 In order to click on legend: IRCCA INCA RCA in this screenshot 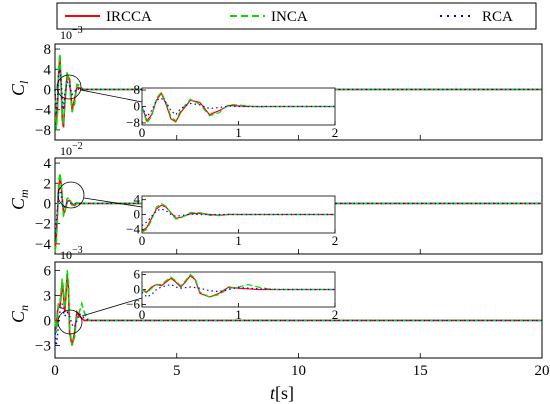, I will do `click(296, 16)`.